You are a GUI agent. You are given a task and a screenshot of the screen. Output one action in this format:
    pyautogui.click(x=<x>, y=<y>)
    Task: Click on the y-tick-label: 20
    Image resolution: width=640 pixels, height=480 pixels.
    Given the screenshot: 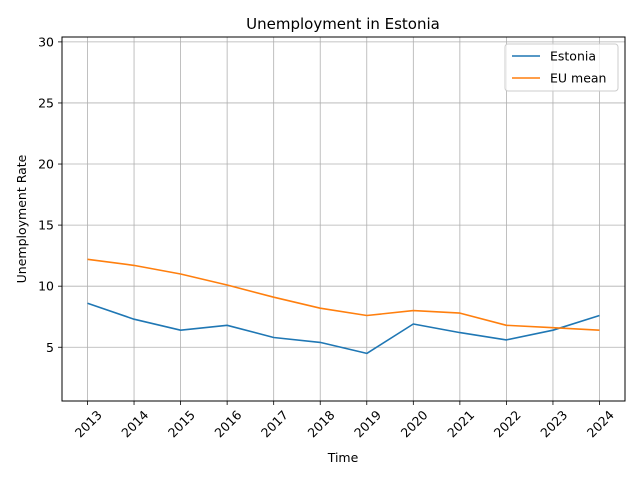 What is the action you would take?
    pyautogui.click(x=46, y=164)
    